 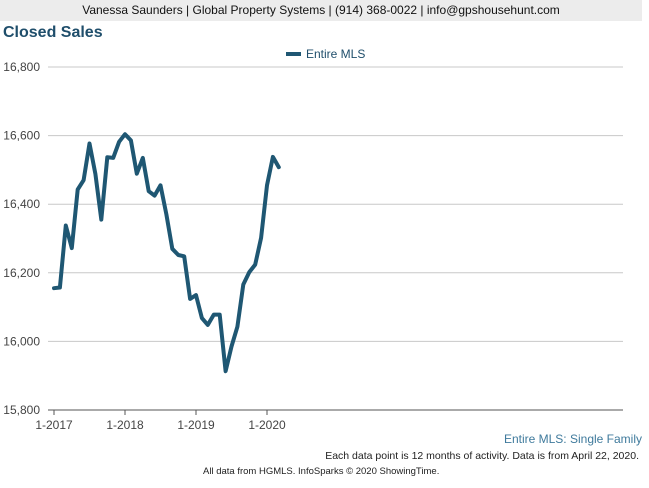 What do you see at coordinates (572, 439) in the screenshot?
I see `series-caption: Entire MLS: Single Family` at bounding box center [572, 439].